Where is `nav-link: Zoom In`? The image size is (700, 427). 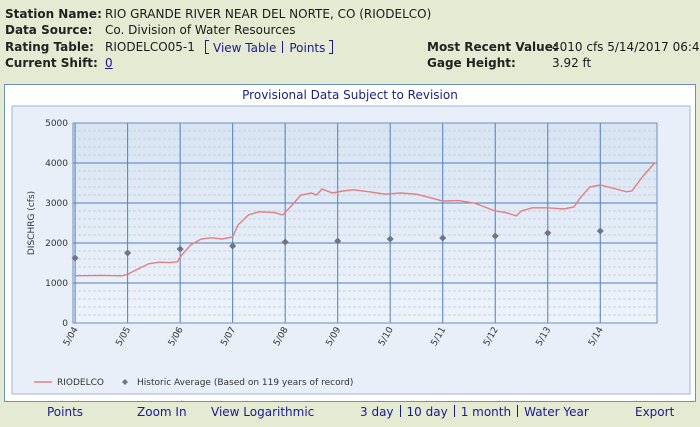 nav-link: Zoom In is located at coordinates (162, 412).